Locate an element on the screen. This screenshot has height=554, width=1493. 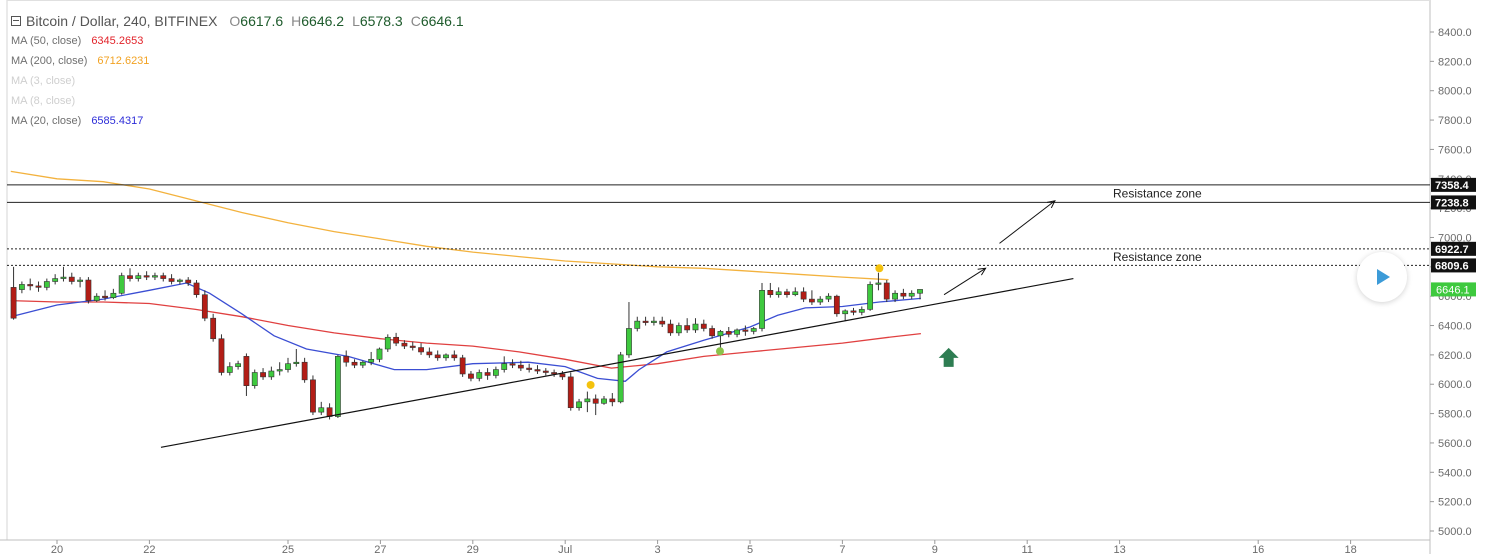
indicator-row: MA (200, close) 6712.6231 is located at coordinates (241, 61).